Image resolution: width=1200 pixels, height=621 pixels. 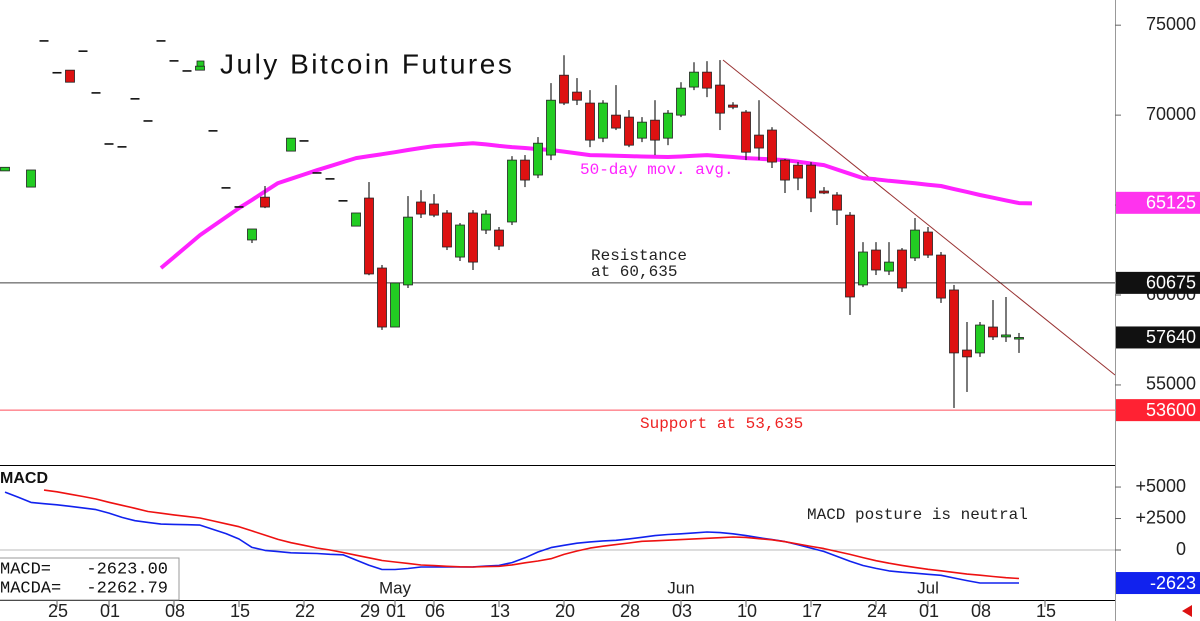 What do you see at coordinates (30, 588) in the screenshot?
I see `readout-name: MACDA=` at bounding box center [30, 588].